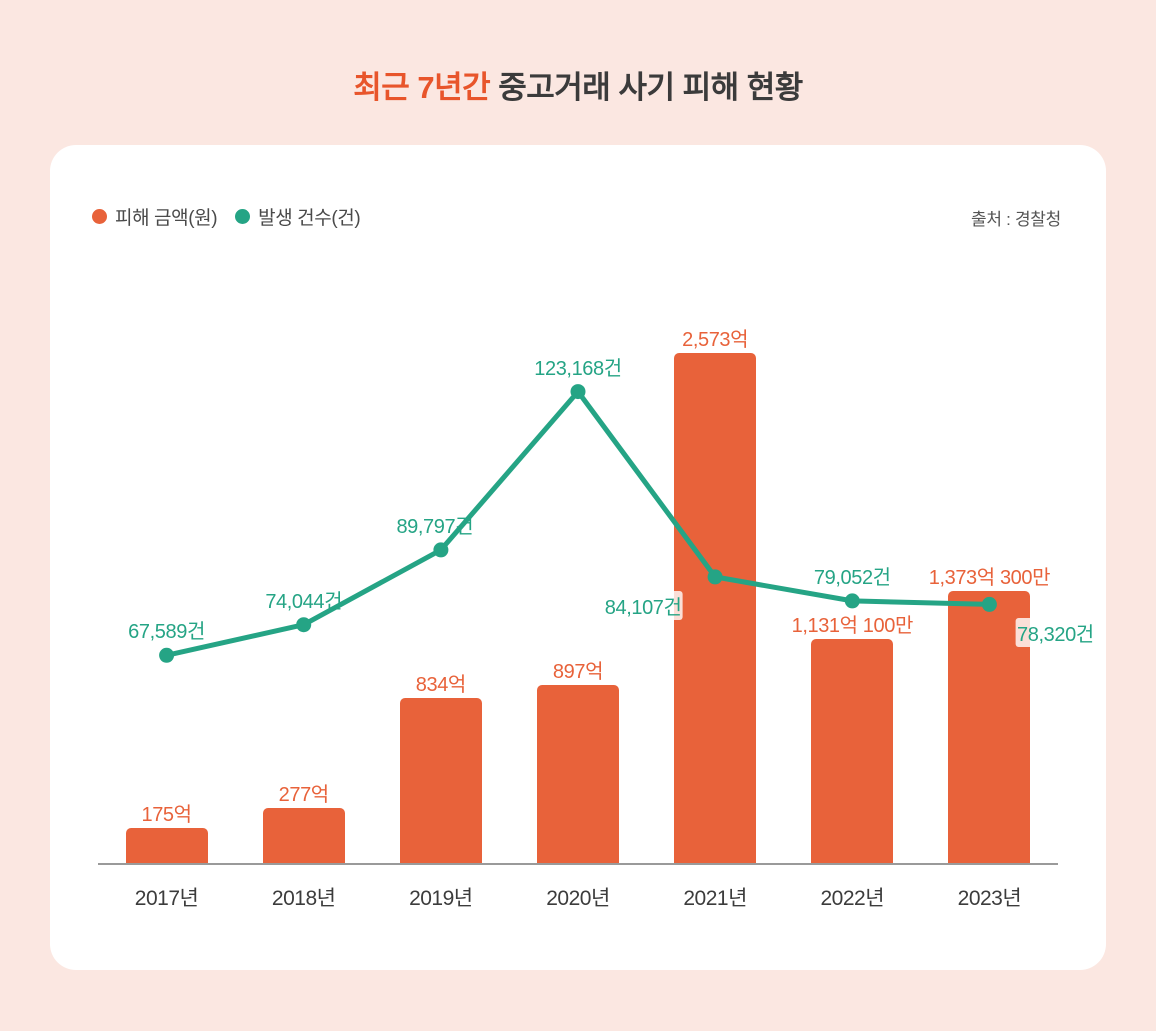  What do you see at coordinates (852, 898) in the screenshot?
I see `x-axis-label-2022년: 2022년` at bounding box center [852, 898].